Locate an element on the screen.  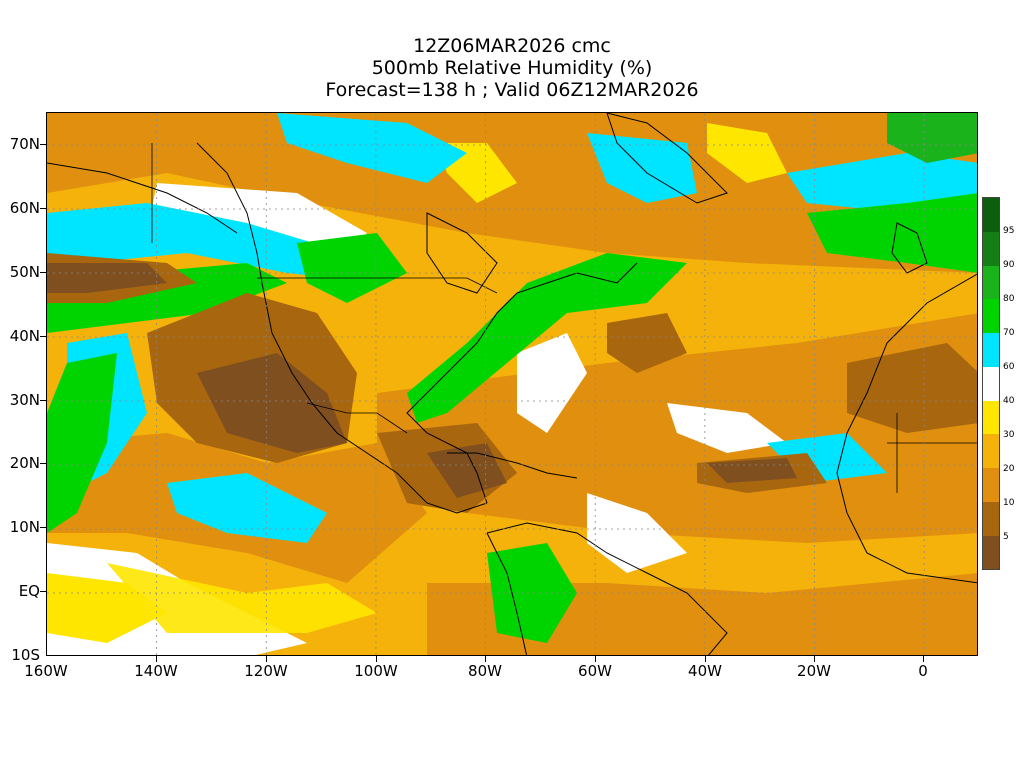
colorbar-label-30: 30 is located at coordinates (1009, 435).